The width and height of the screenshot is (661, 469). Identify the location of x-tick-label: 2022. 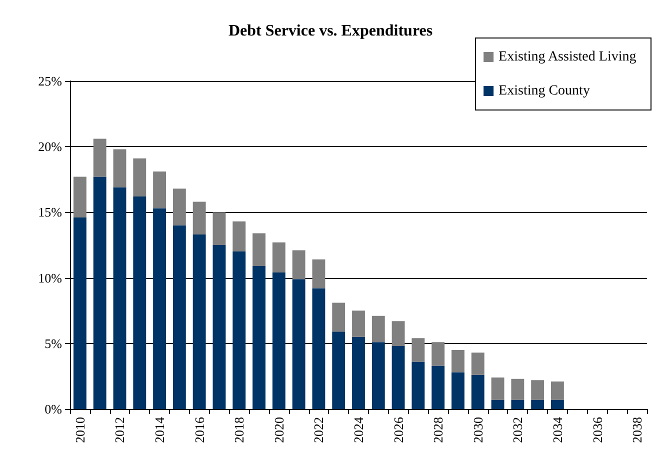
(318, 430).